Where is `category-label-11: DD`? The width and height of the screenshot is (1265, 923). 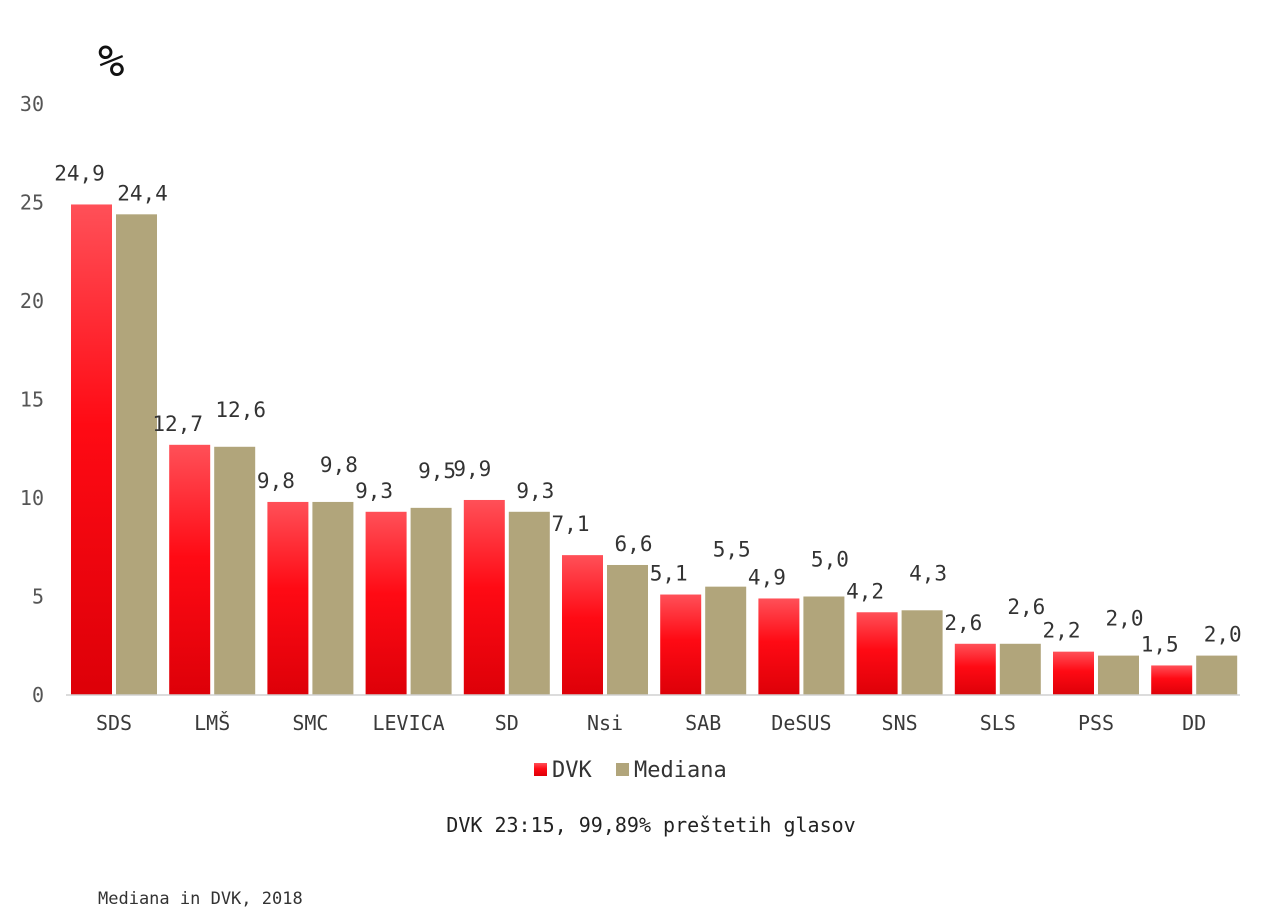
category-label-11: DD is located at coordinates (1194, 723).